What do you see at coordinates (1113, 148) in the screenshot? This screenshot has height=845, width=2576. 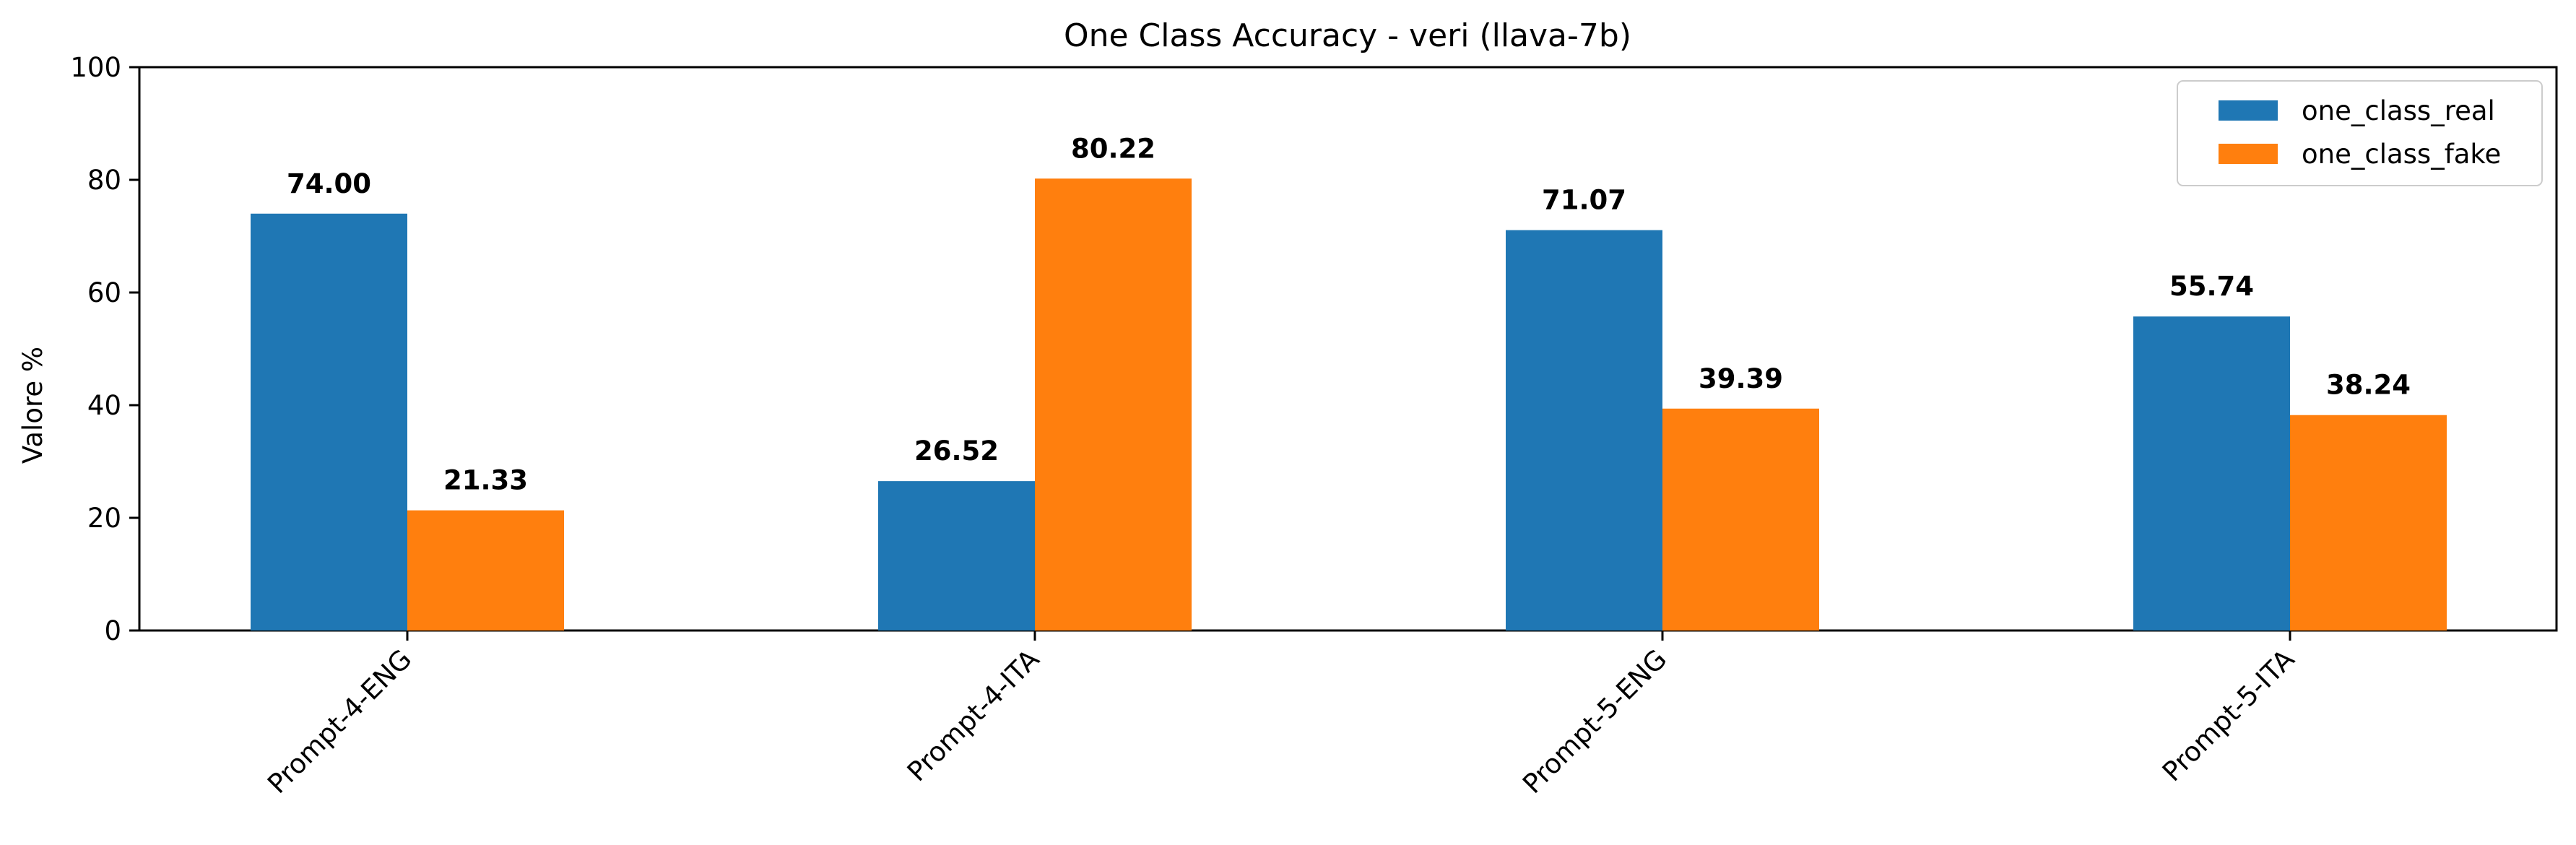 I see `data-label: 80.22` at bounding box center [1113, 148].